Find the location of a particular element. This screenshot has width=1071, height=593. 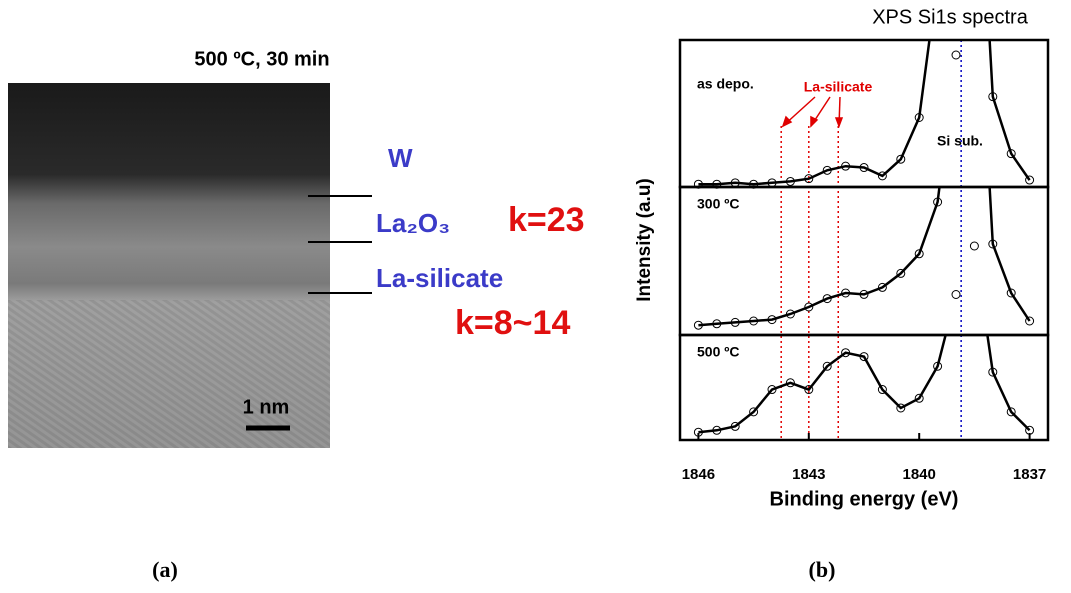

x-tick-label: 1843 is located at coordinates (808, 474).